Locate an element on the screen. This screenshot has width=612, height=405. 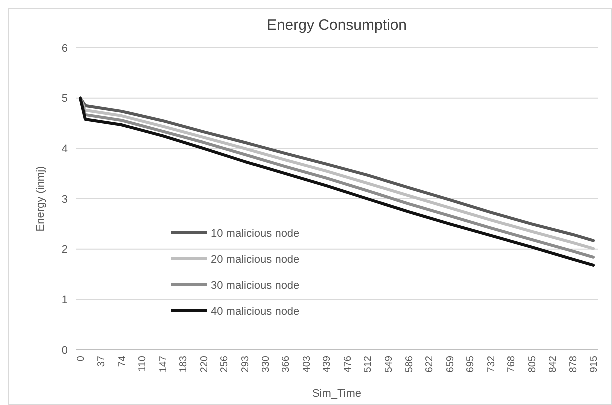
x-tick-label: 805 is located at coordinates (532, 364).